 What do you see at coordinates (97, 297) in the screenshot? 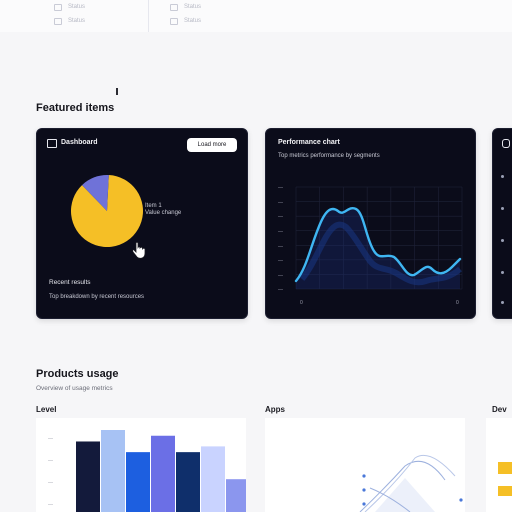
I see `footer-subtitle: Top breakdown by recent resources` at bounding box center [97, 297].